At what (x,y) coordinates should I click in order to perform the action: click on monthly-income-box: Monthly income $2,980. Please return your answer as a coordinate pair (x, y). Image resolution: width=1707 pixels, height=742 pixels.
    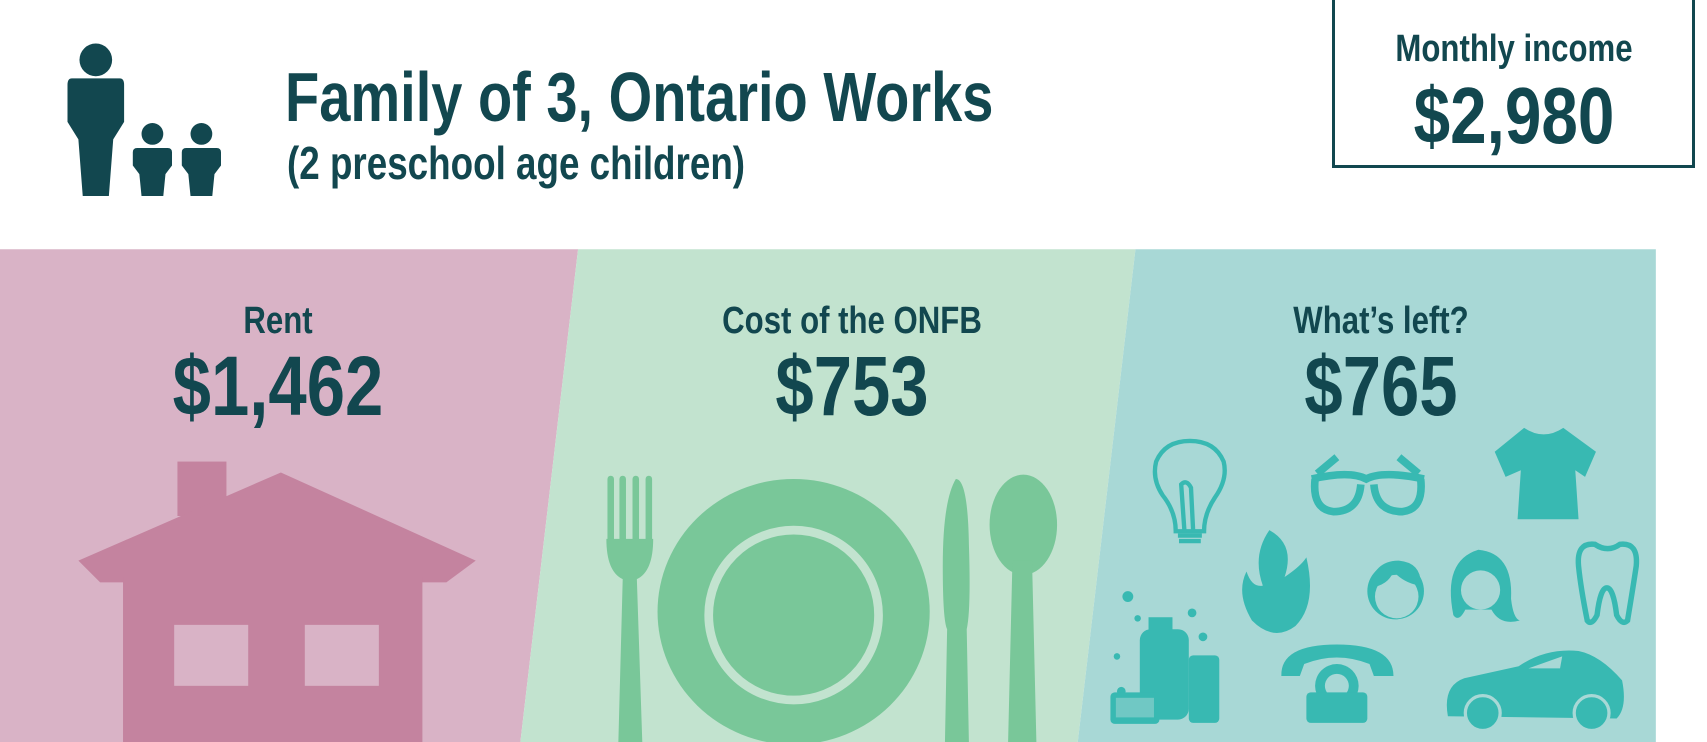
    Looking at the image, I should click on (1513, 84).